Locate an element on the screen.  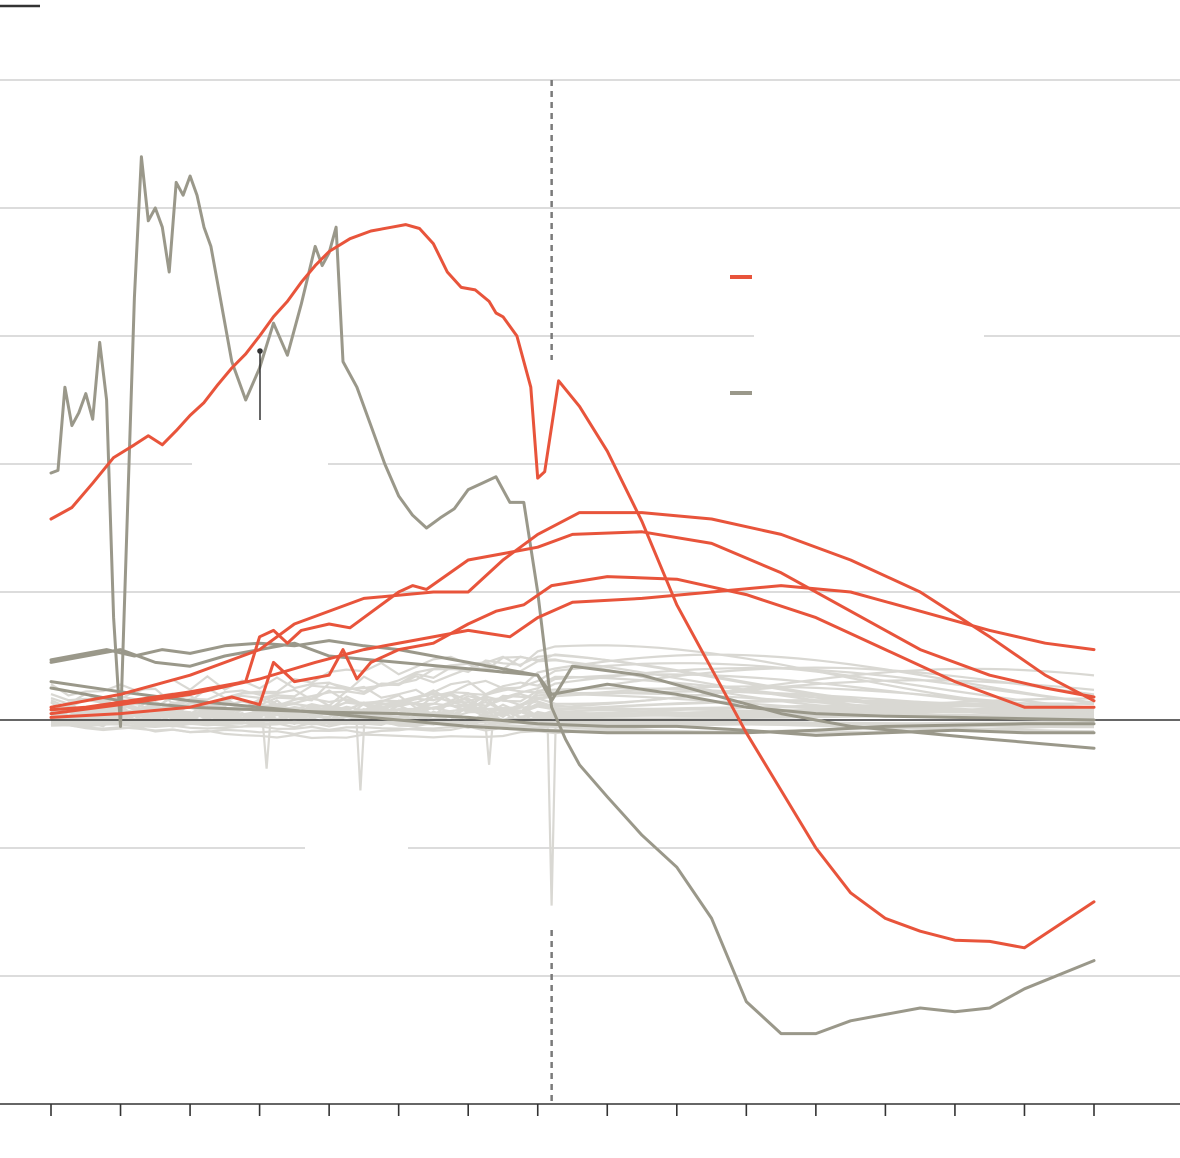
annotation-group is located at coordinates (131, 212).